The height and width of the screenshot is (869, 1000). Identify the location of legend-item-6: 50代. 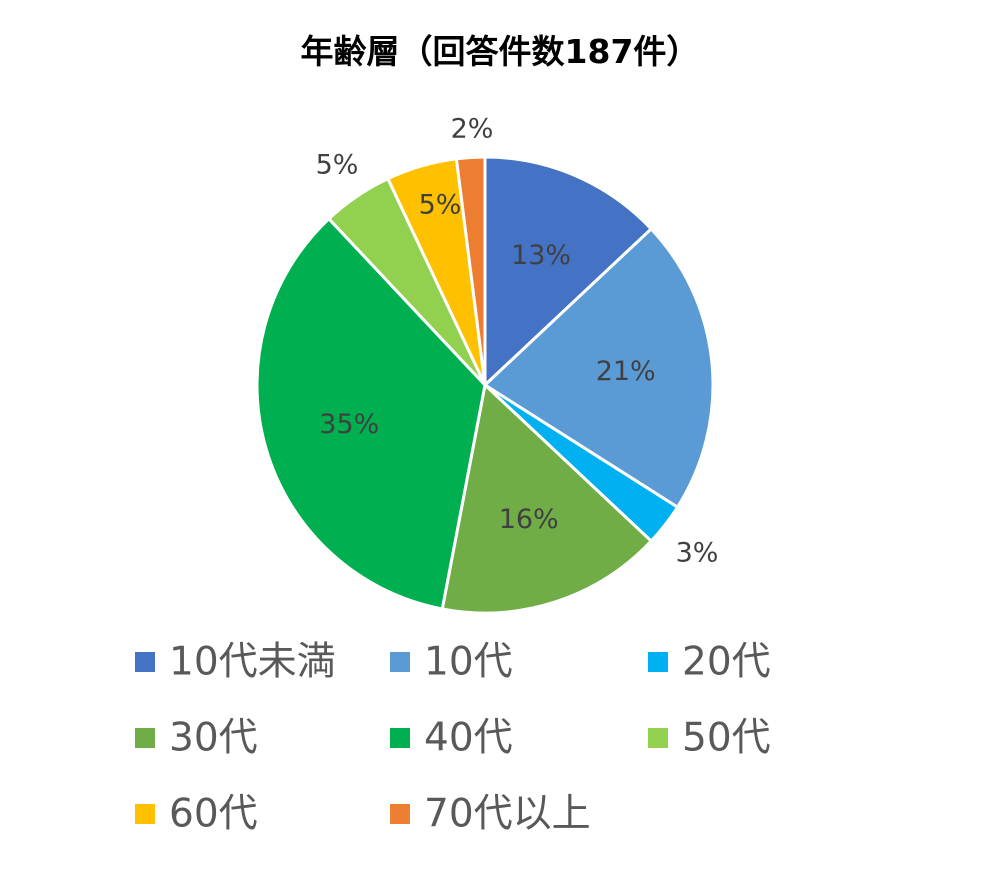
(709, 738).